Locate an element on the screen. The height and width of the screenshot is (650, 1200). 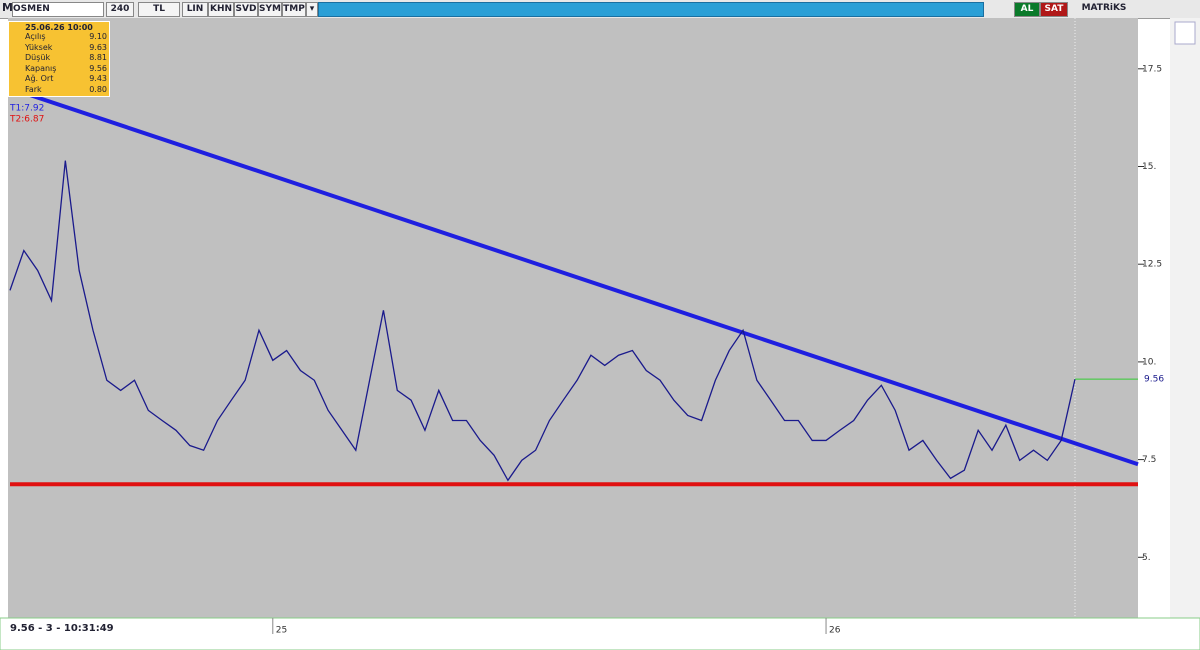
info-label: Açılış is located at coordinates (35, 36).